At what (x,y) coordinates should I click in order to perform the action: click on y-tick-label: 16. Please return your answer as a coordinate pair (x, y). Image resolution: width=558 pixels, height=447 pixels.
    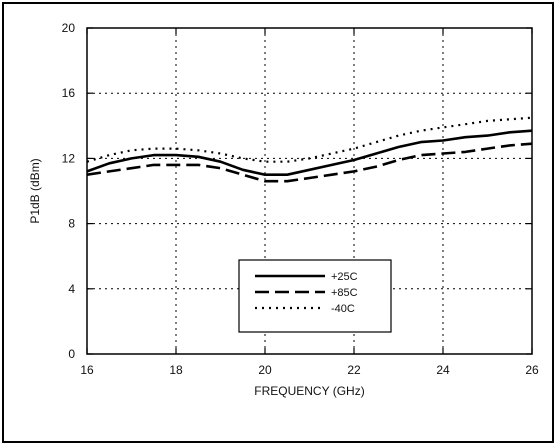
    Looking at the image, I should click on (69, 93).